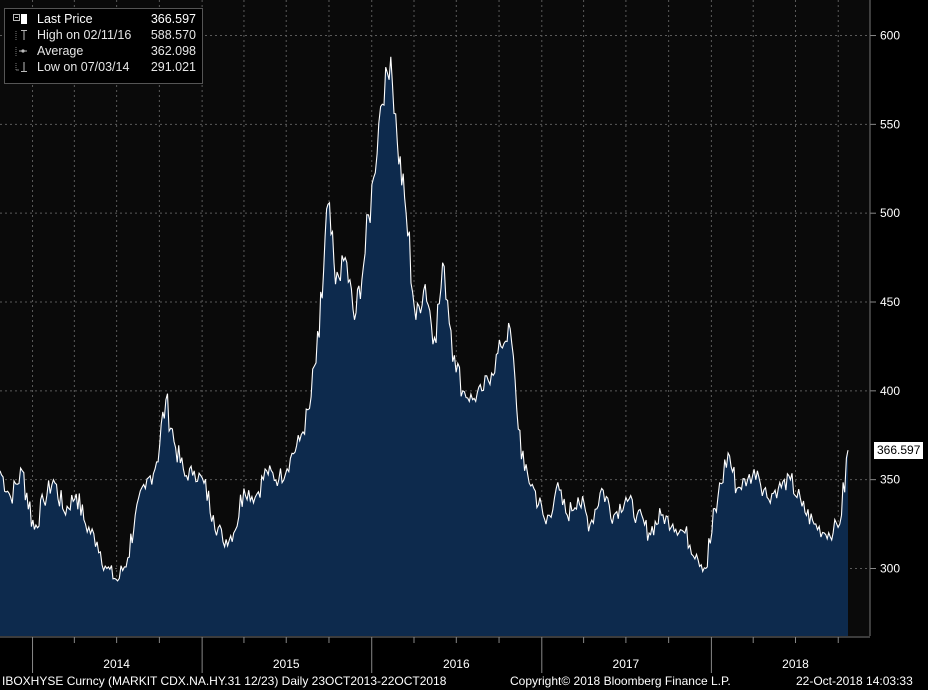 The height and width of the screenshot is (690, 928). Describe the element at coordinates (890, 302) in the screenshot. I see `y-tick-label: 450` at that location.